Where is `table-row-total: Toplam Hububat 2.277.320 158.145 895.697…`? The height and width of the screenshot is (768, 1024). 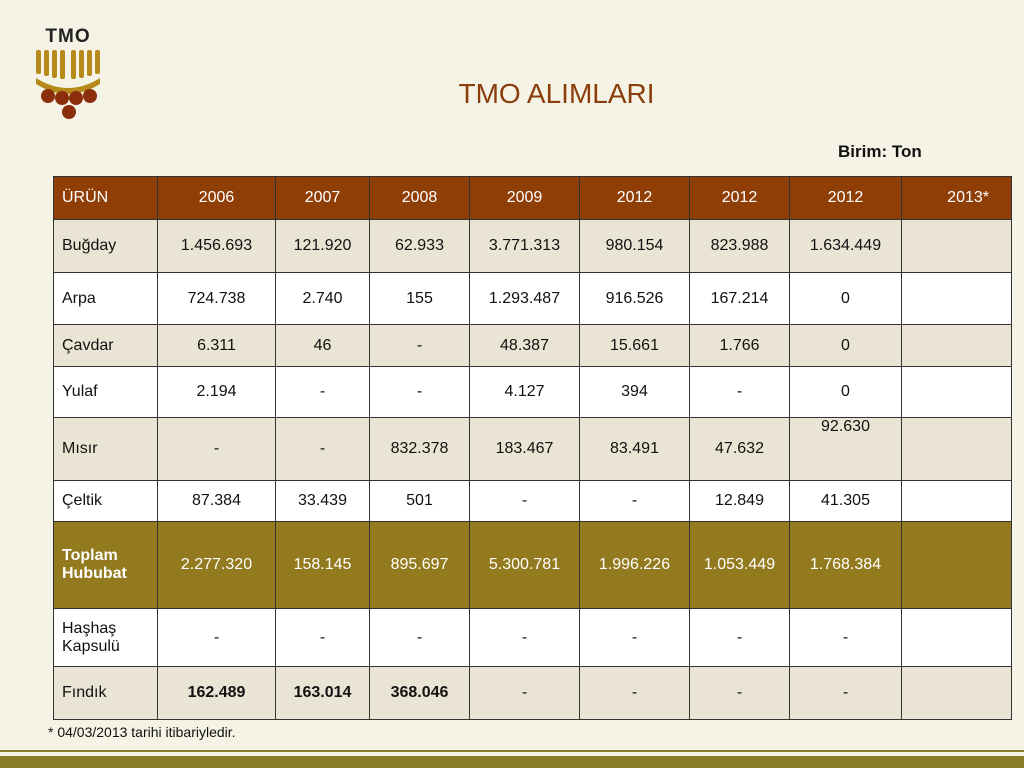
table-row-total: Toplam Hububat 2.277.320 158.145 895.697… is located at coordinates (532, 565).